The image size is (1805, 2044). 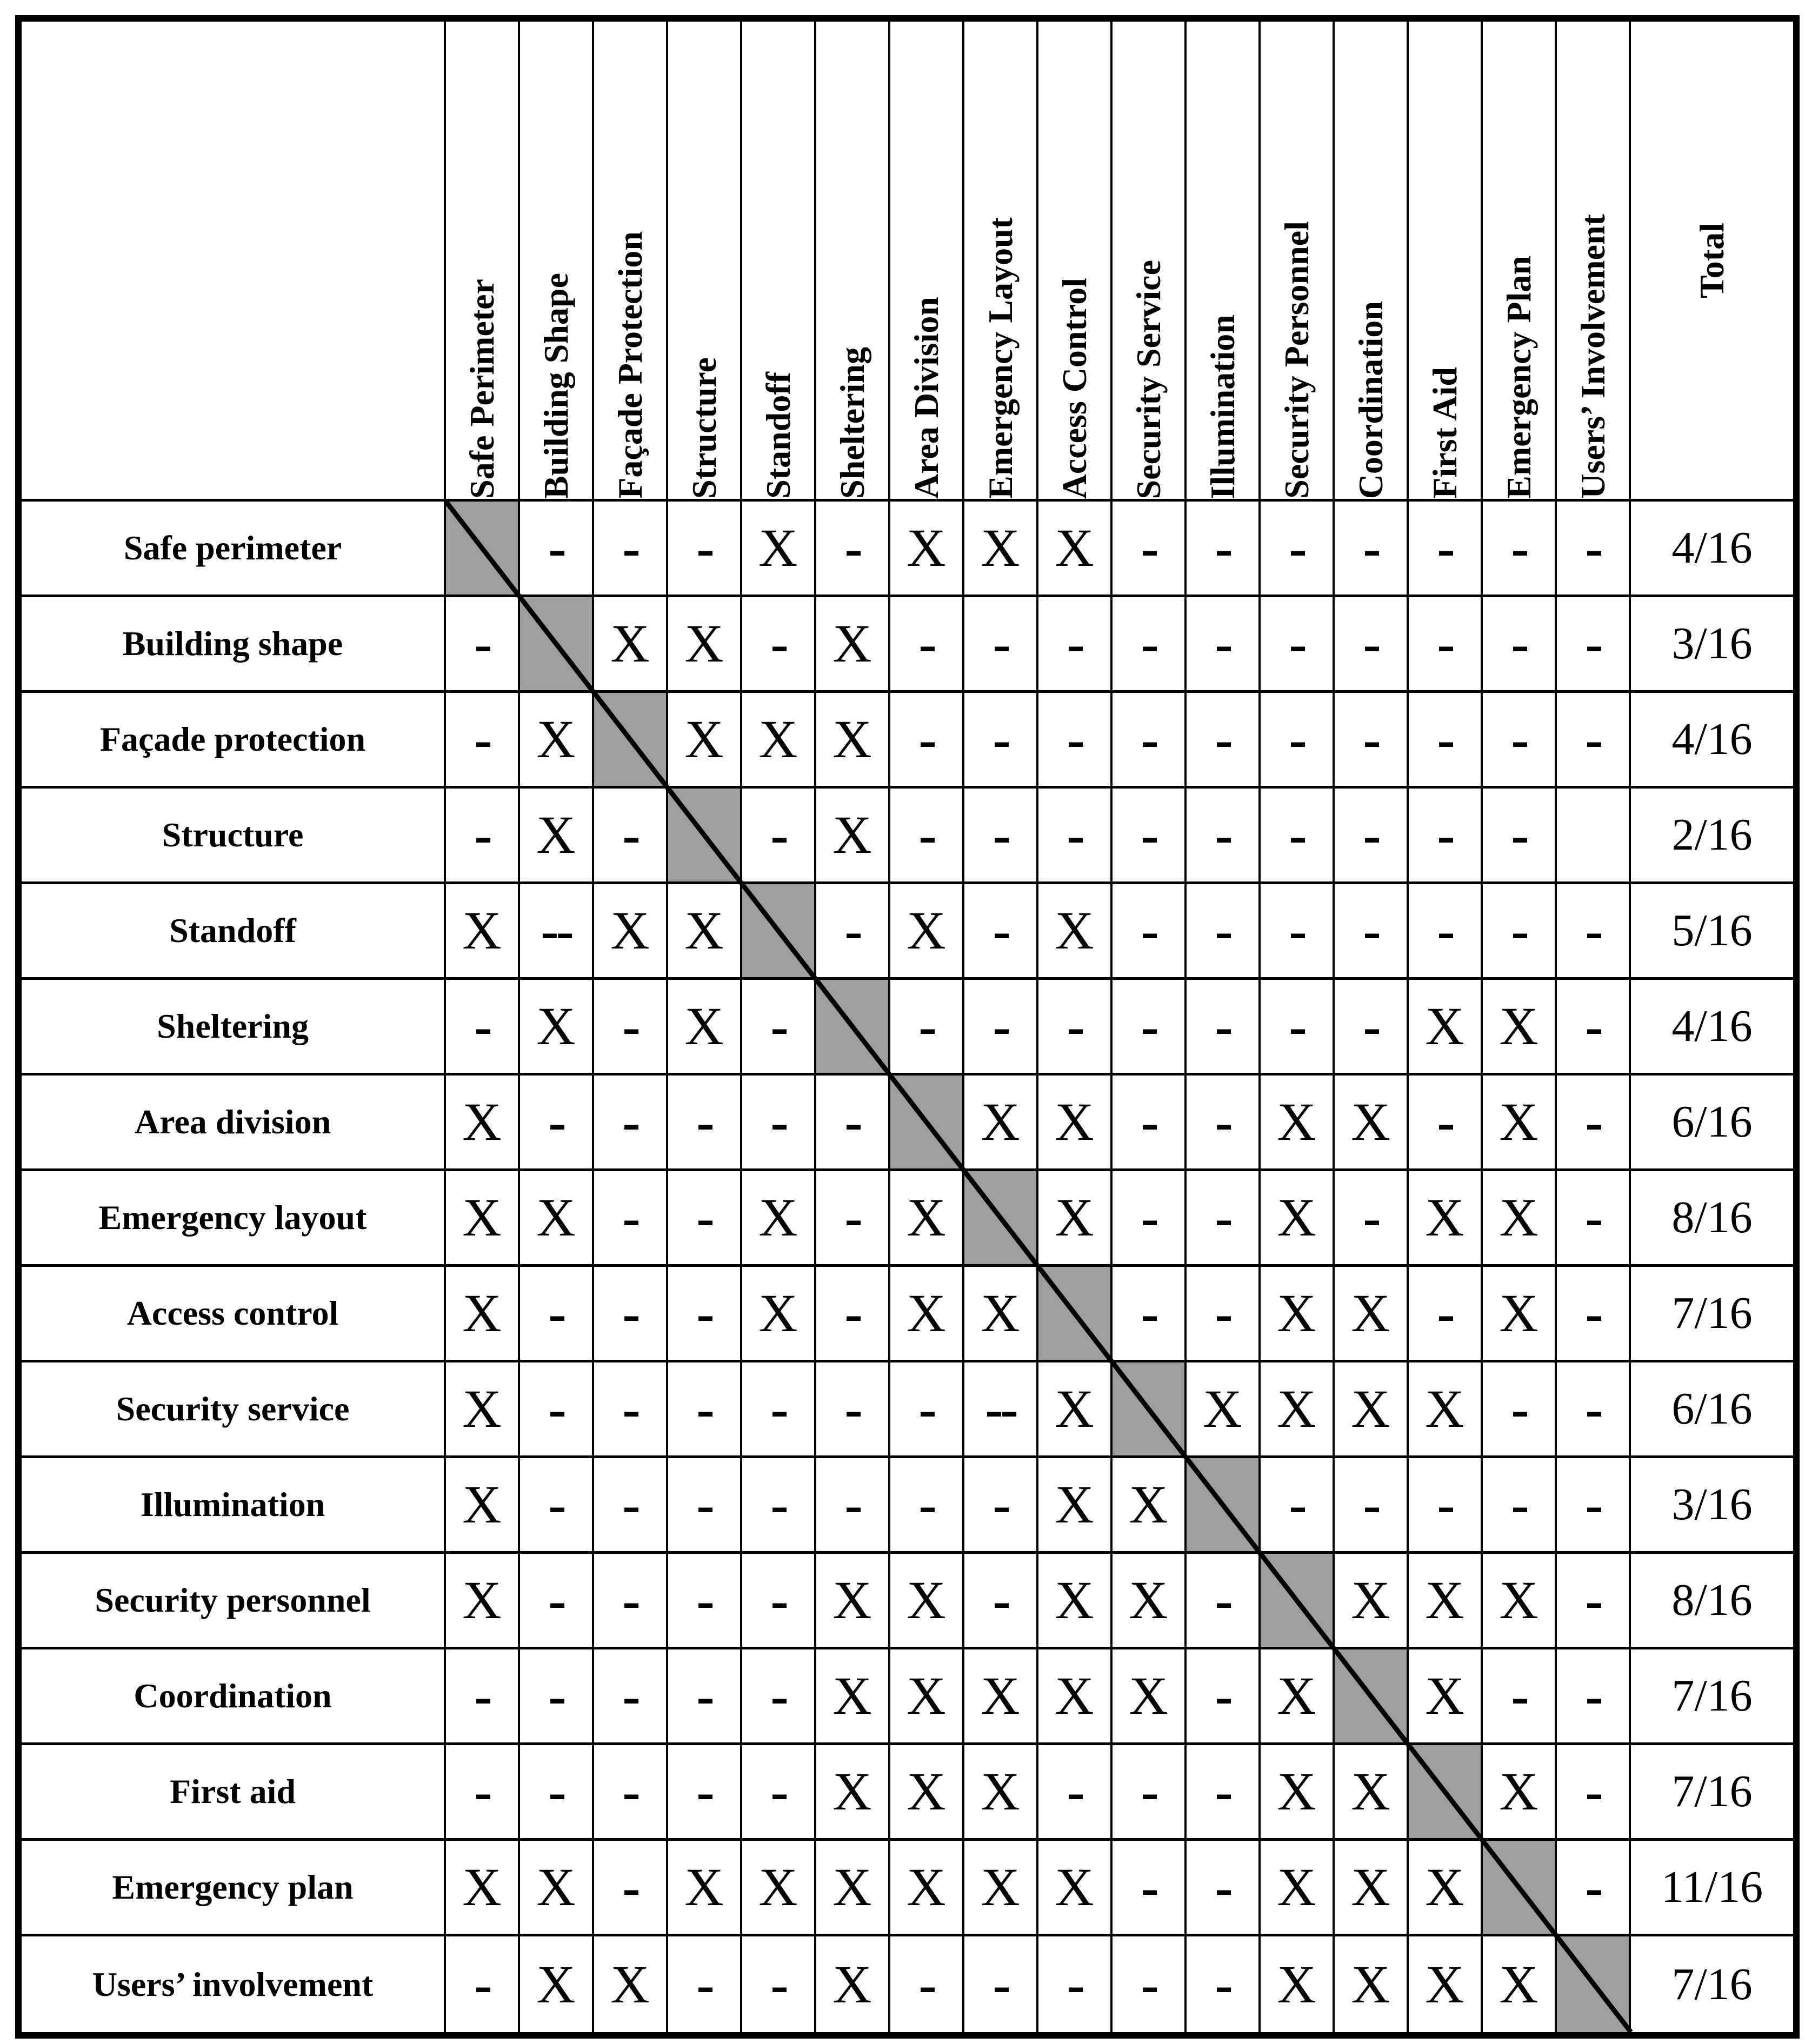 What do you see at coordinates (1075, 262) in the screenshot?
I see `col-header-access-control: Access Control` at bounding box center [1075, 262].